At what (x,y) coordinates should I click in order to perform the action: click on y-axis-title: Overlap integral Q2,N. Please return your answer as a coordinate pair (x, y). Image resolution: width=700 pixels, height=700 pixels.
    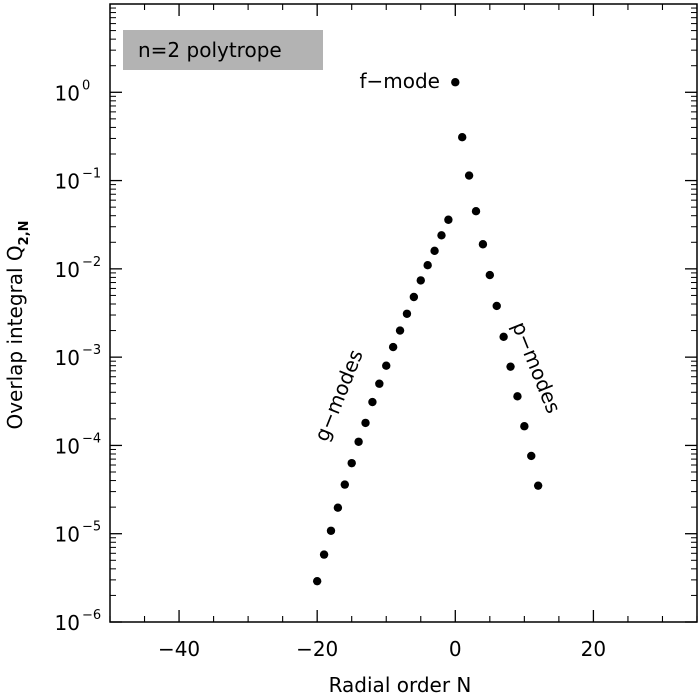
    Looking at the image, I should click on (17, 324).